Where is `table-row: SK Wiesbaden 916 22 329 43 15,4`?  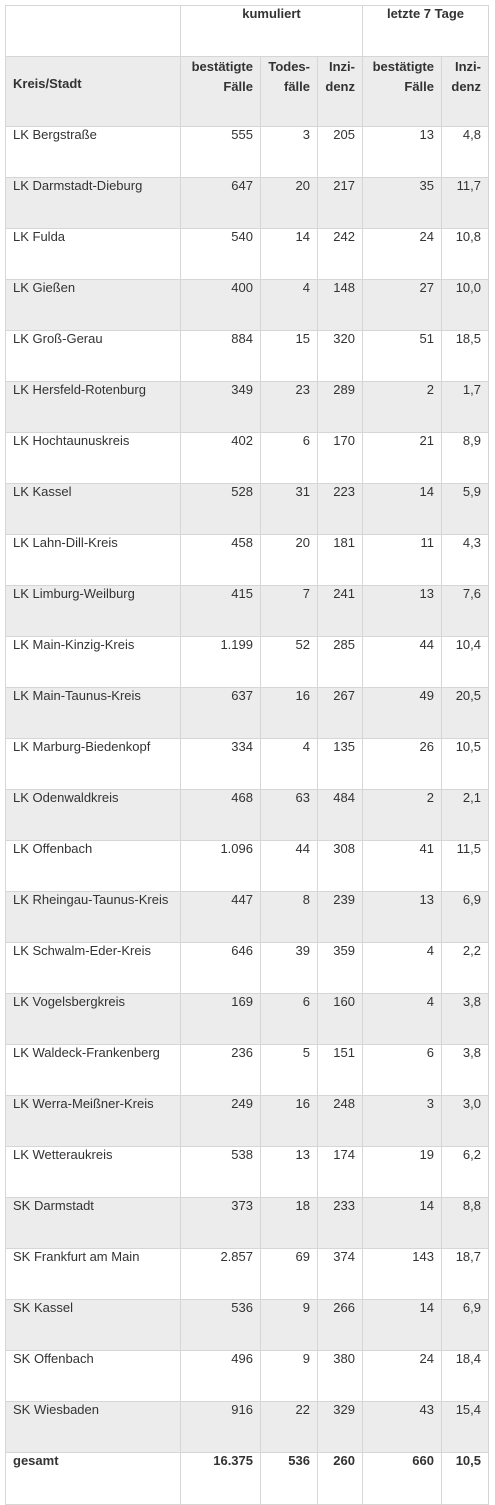
table-row: SK Wiesbaden 916 22 329 43 15,4 is located at coordinates (247, 1427).